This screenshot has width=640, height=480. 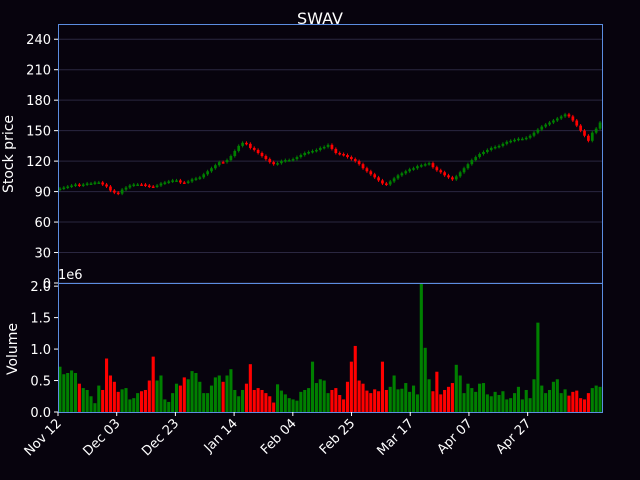 I want to click on x-tick-label: Nov 12, so click(x=43, y=437).